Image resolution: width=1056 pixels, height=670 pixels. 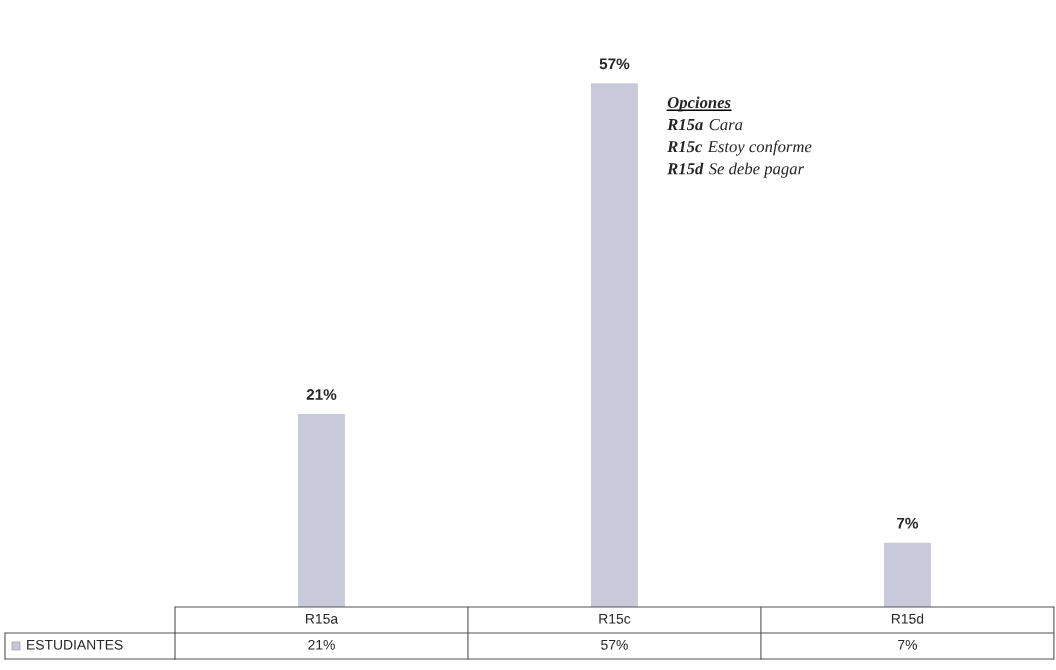 What do you see at coordinates (615, 619) in the screenshot?
I see `x-tick-label: R15c` at bounding box center [615, 619].